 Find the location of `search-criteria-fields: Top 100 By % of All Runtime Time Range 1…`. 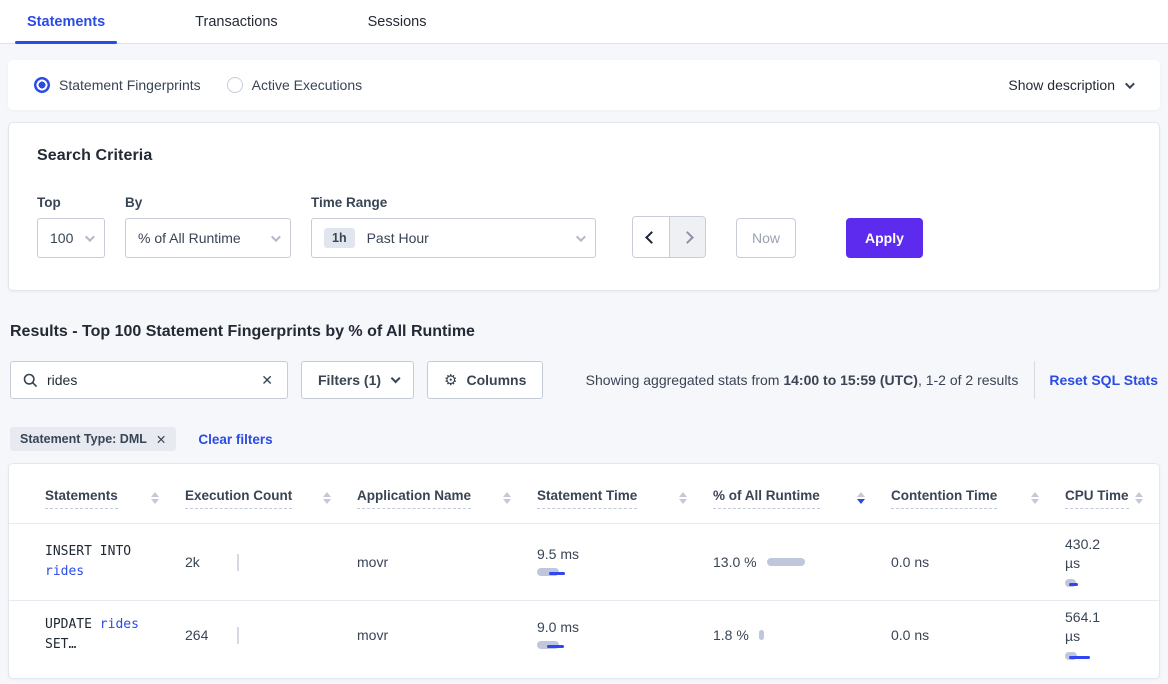

search-criteria-fields: Top 100 By % of All Runtime Time Range 1… is located at coordinates (584, 226).